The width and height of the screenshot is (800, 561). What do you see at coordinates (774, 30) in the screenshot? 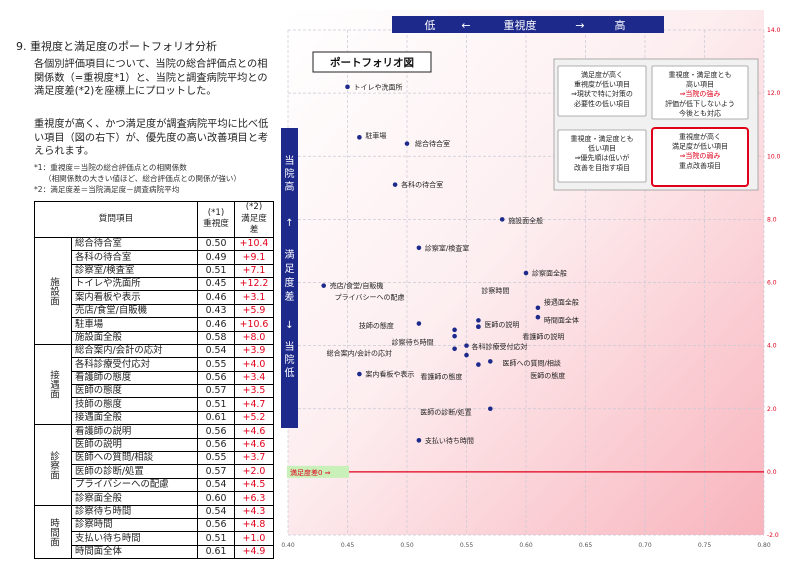
I see `y-tick-label: 14.0` at bounding box center [774, 30].